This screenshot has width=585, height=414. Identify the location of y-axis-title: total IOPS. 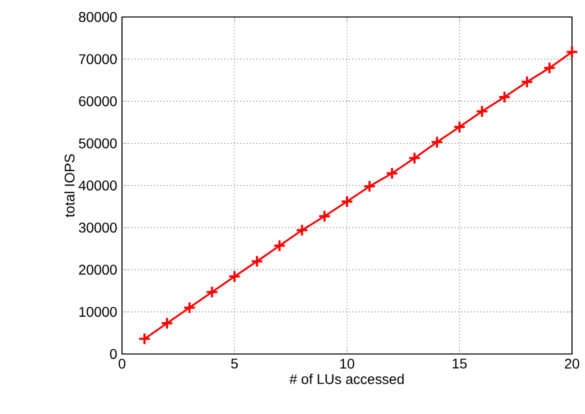
(69, 186).